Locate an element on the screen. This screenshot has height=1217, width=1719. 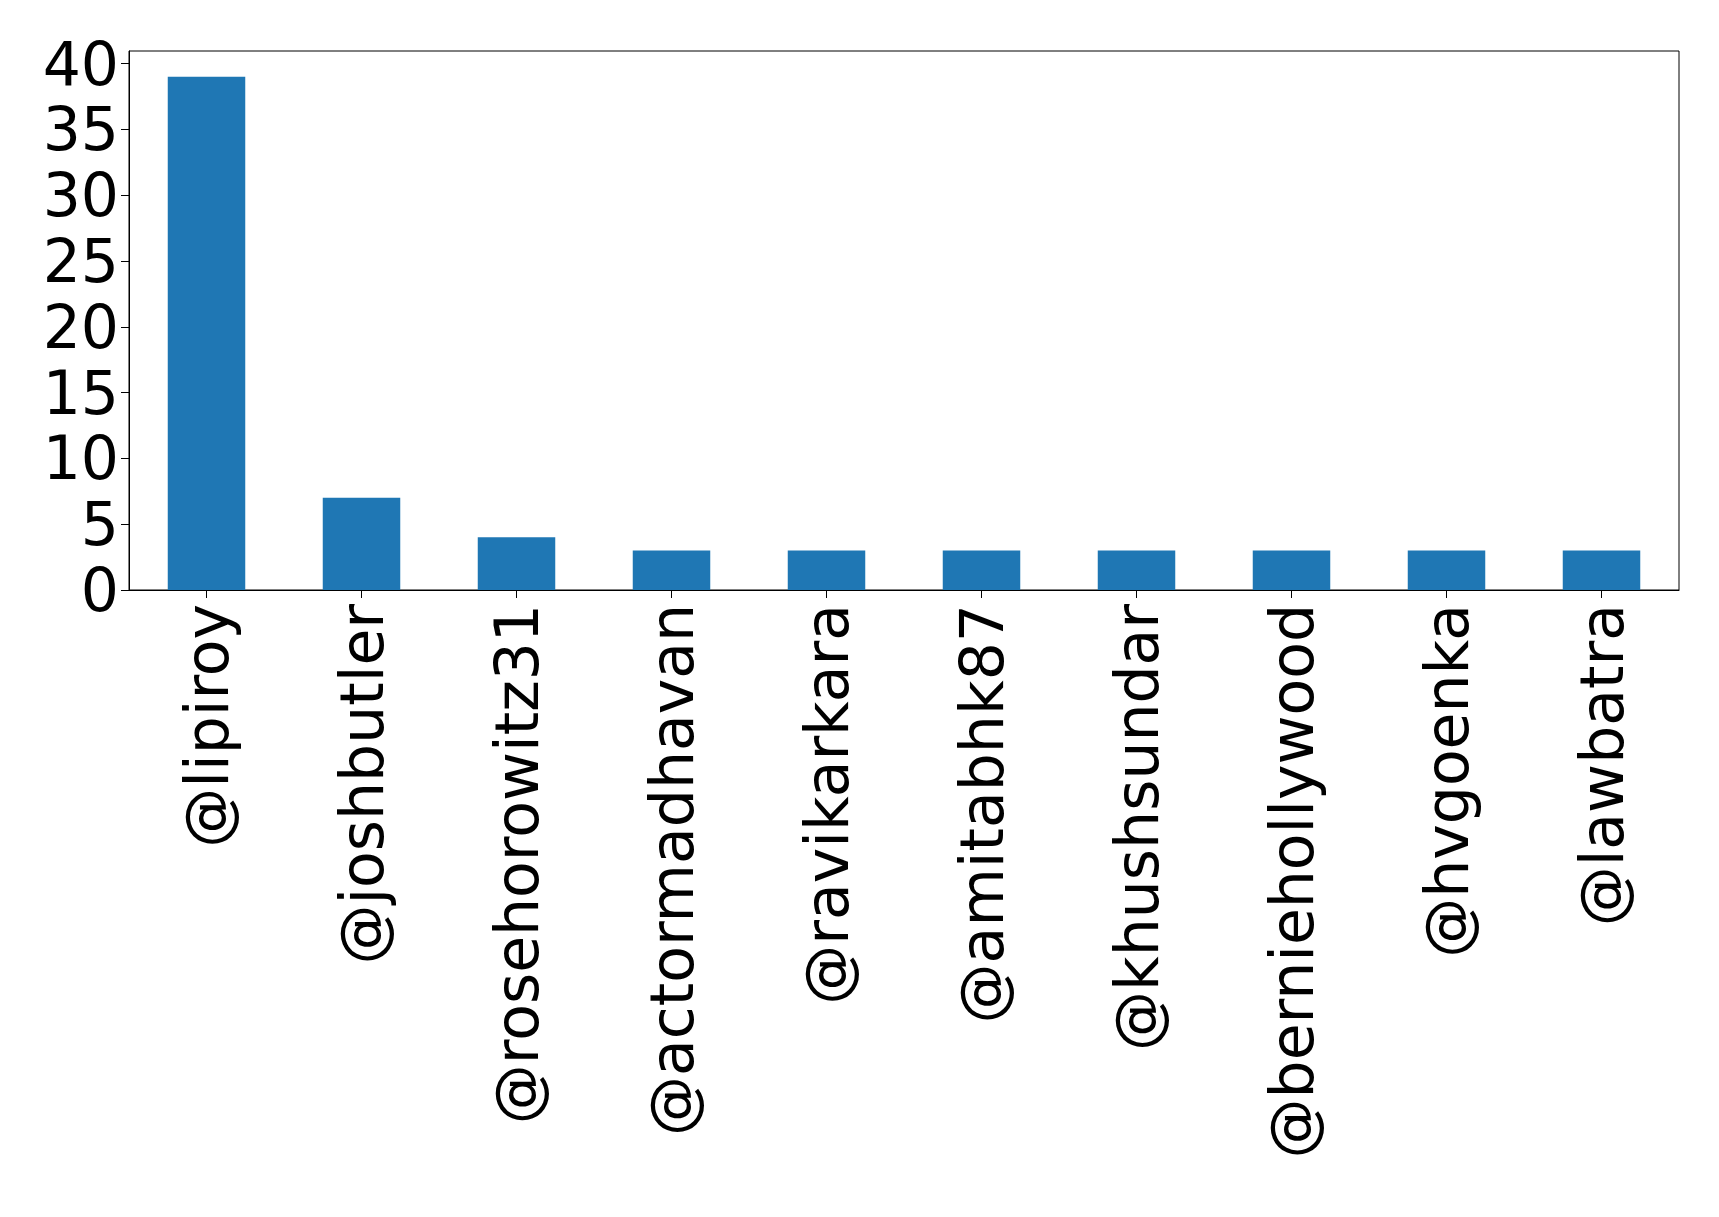
x-tick-label: @khushsundar is located at coordinates (1136, 827).